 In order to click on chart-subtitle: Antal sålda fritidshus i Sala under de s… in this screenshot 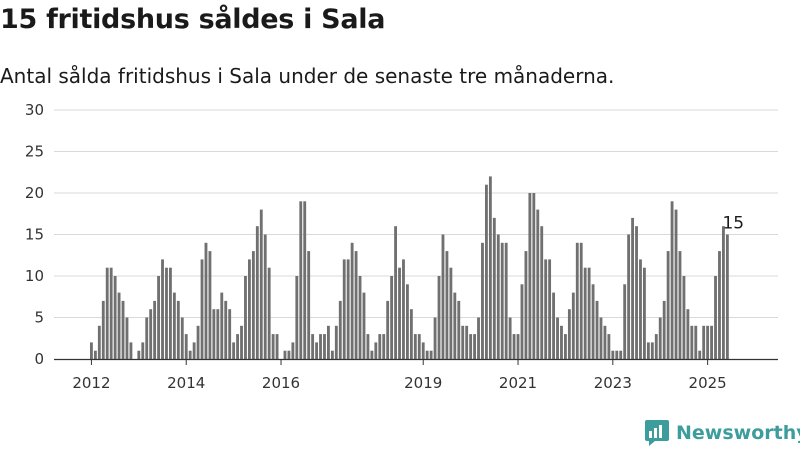, I will do `click(307, 76)`.